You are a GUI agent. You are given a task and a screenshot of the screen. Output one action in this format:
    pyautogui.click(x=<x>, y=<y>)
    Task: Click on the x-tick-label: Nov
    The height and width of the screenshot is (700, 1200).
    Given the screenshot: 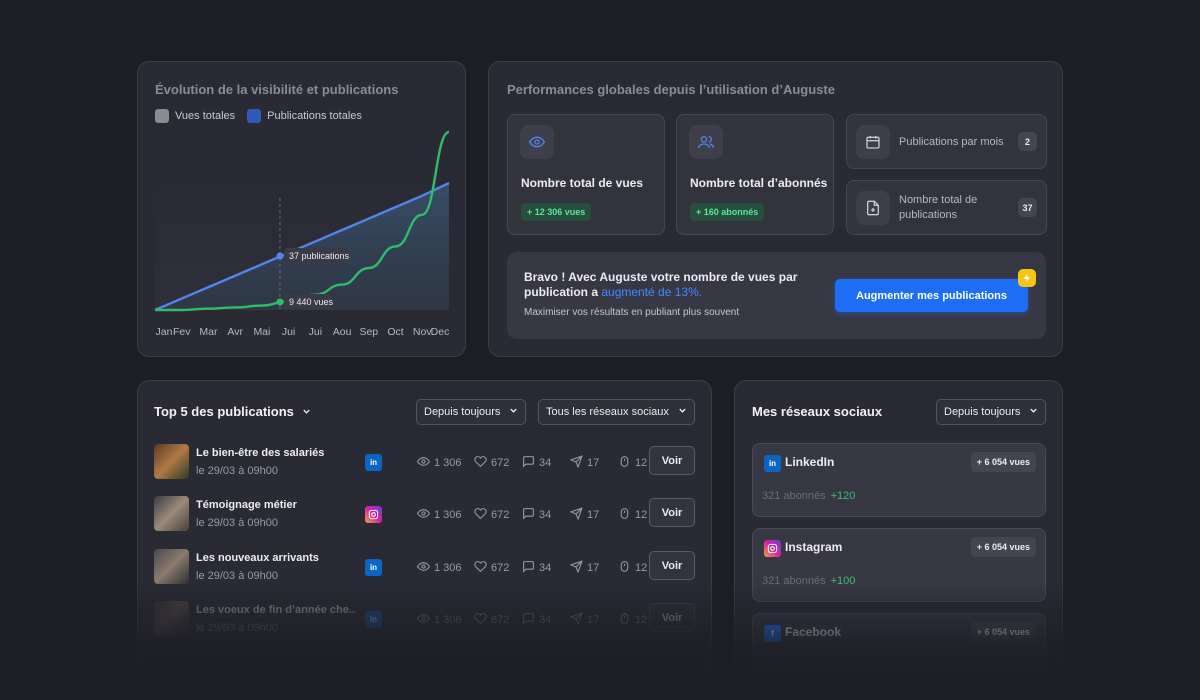 What is the action you would take?
    pyautogui.click(x=422, y=332)
    